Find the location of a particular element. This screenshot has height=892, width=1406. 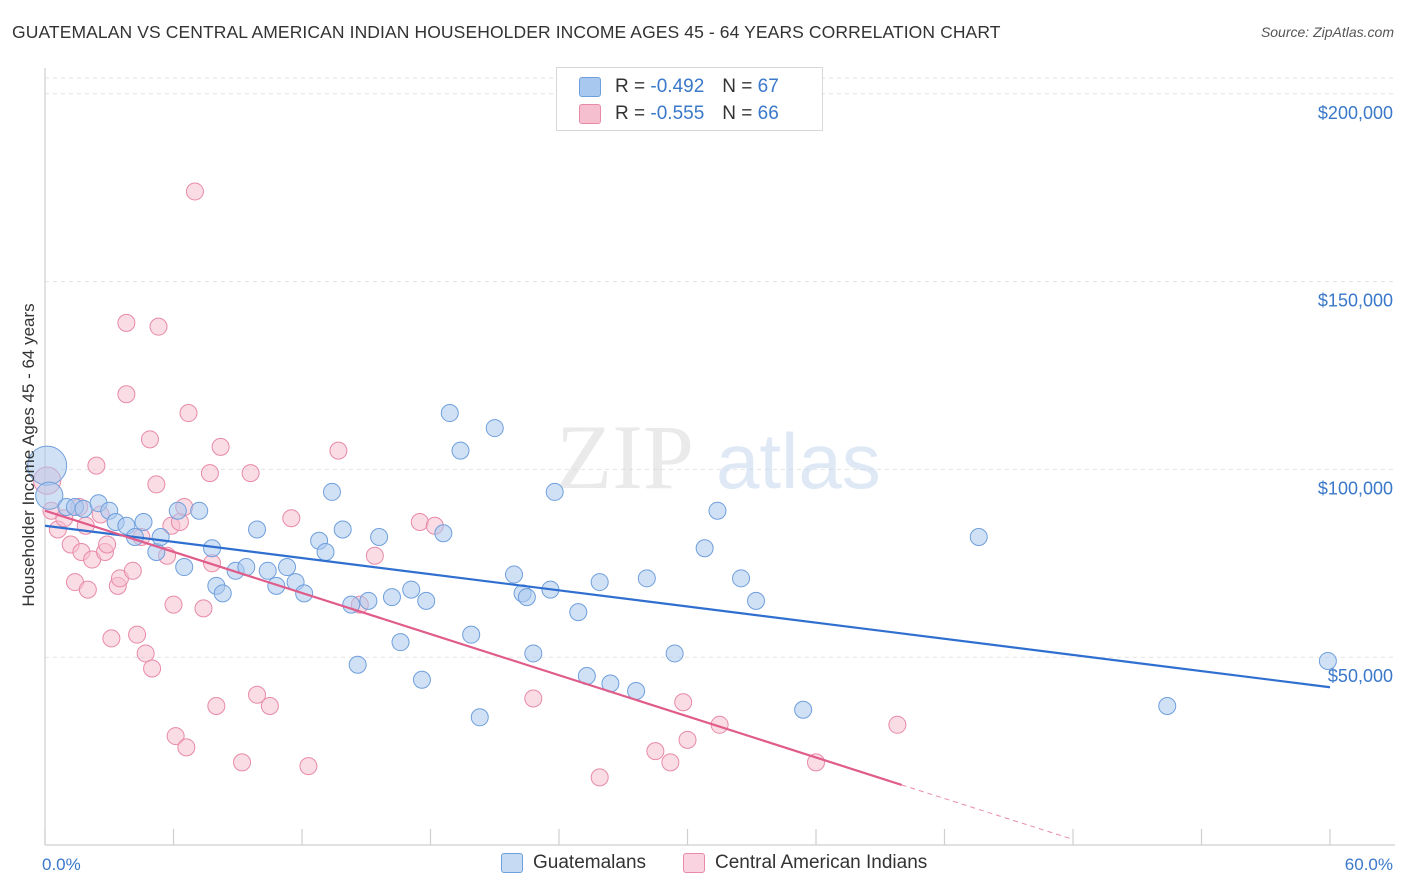

legend-item-central-american-indians: Central American Indians is located at coordinates (805, 863).